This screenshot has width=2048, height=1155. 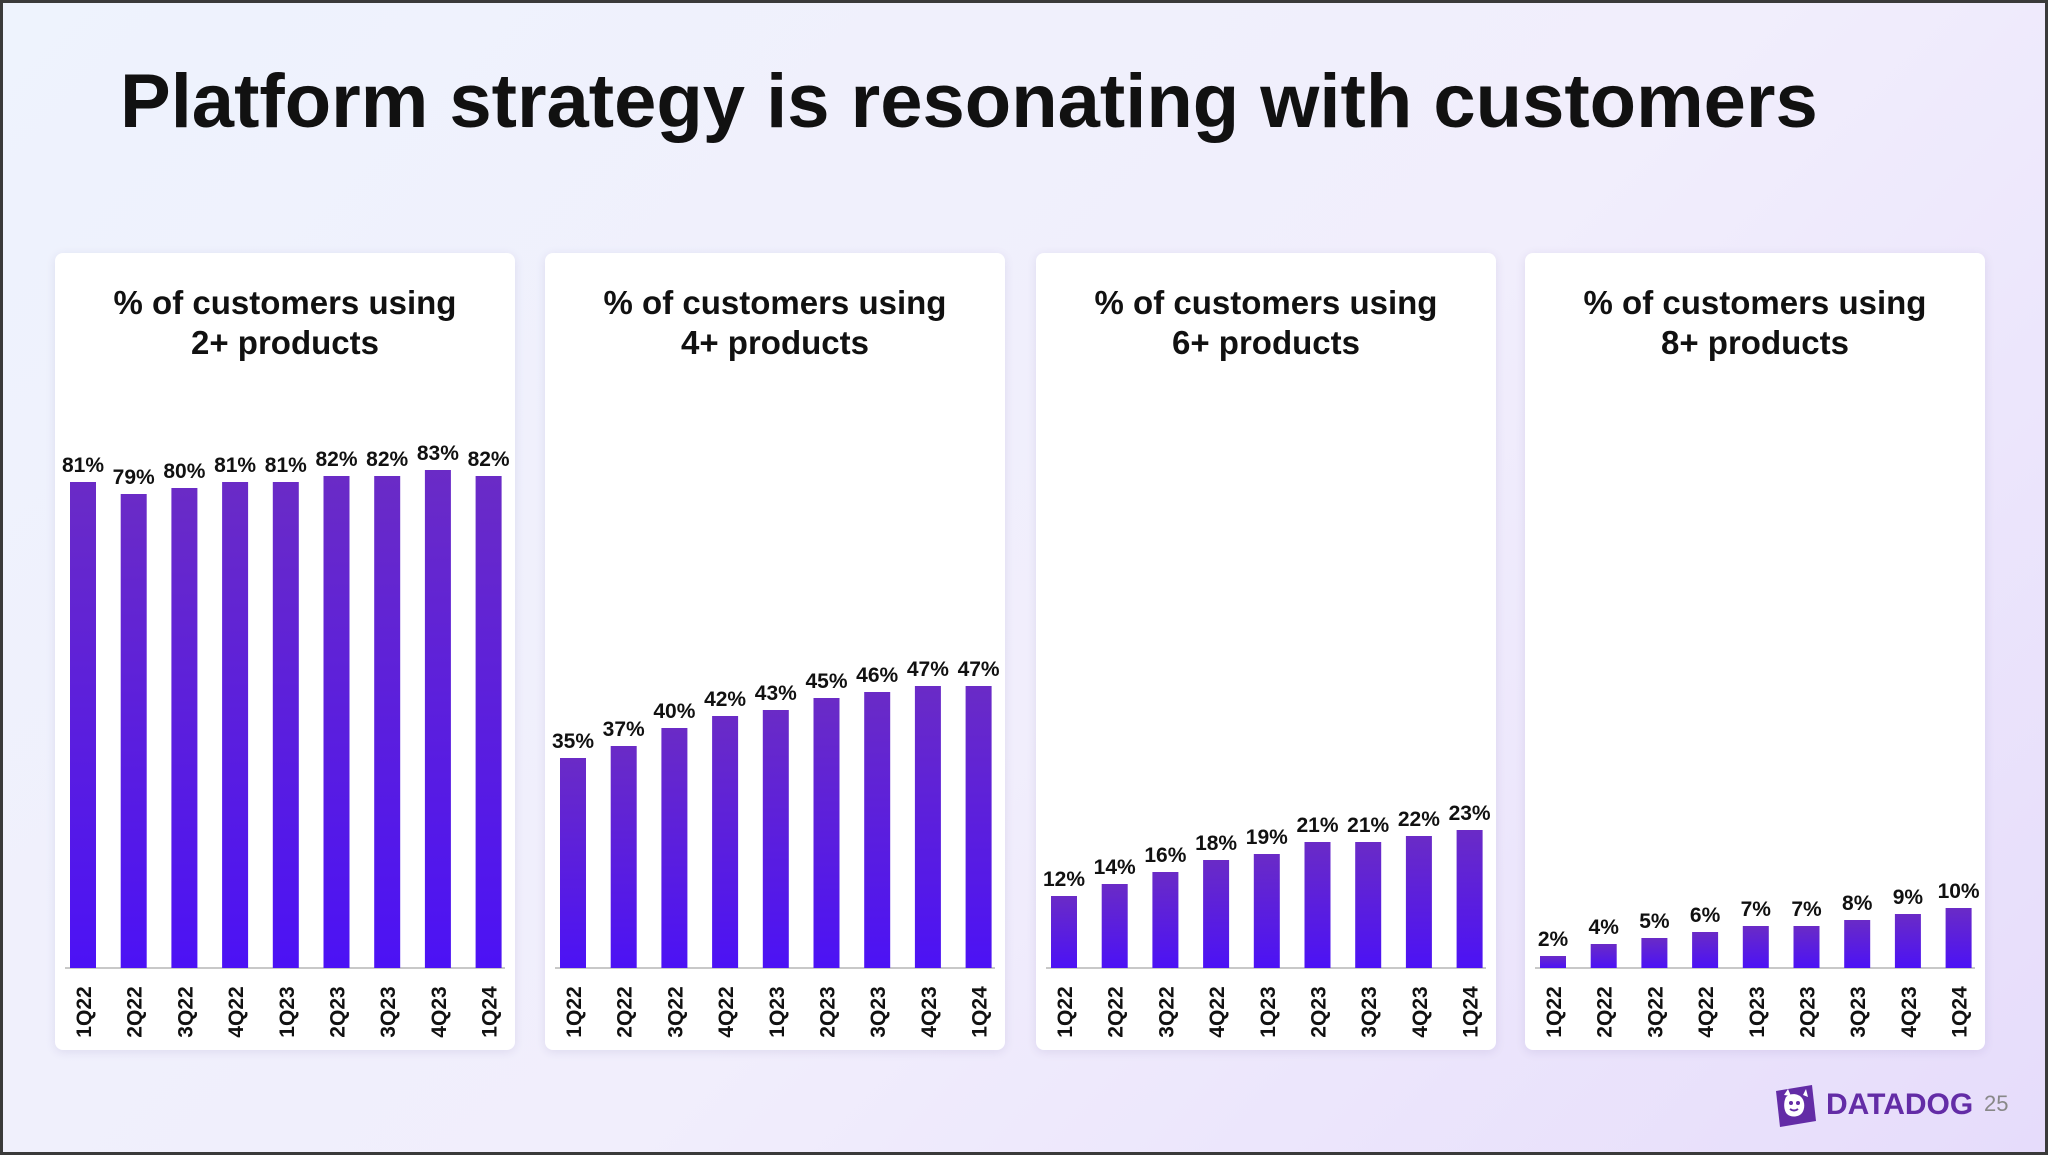 What do you see at coordinates (826, 681) in the screenshot?
I see `data-label: 45%` at bounding box center [826, 681].